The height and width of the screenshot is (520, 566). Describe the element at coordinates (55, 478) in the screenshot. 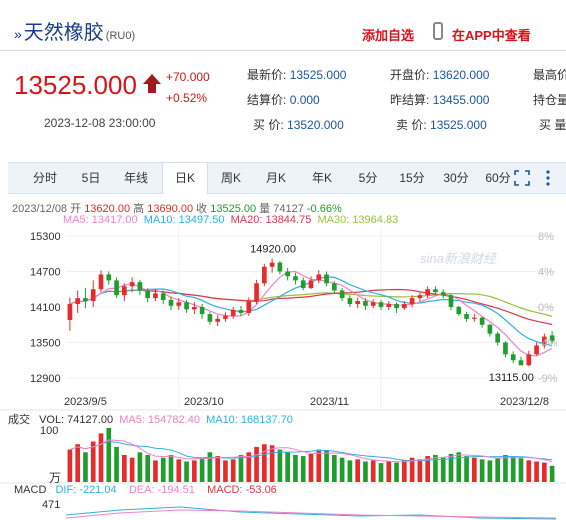

I see `volume-unit: 万` at that location.